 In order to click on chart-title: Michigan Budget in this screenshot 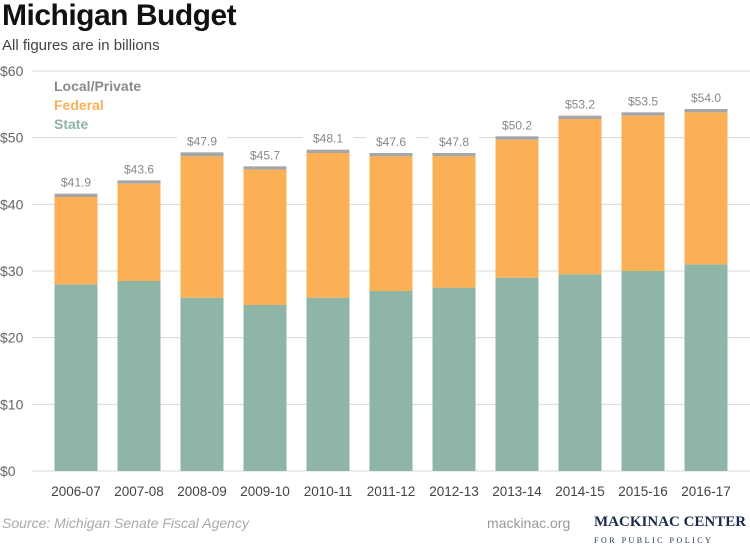, I will do `click(119, 16)`.